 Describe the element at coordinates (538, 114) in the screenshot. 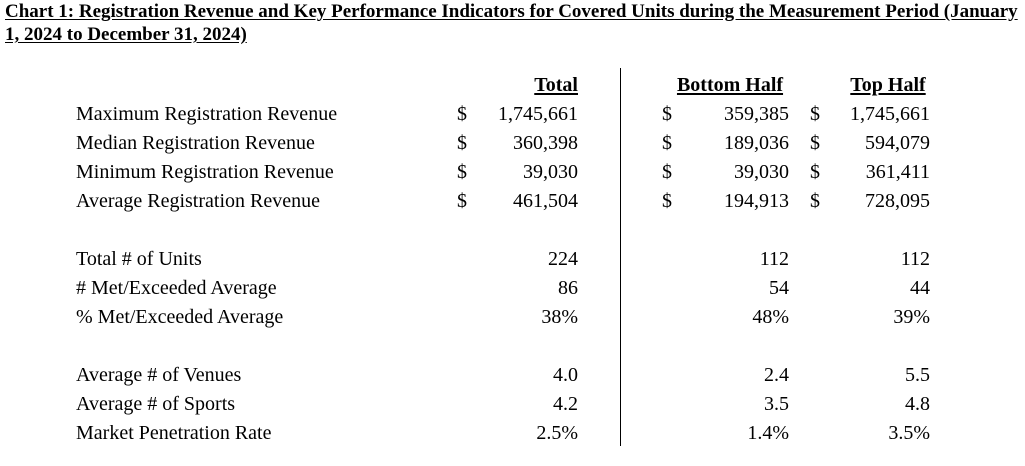

I see `value-total: 1,745,661` at that location.